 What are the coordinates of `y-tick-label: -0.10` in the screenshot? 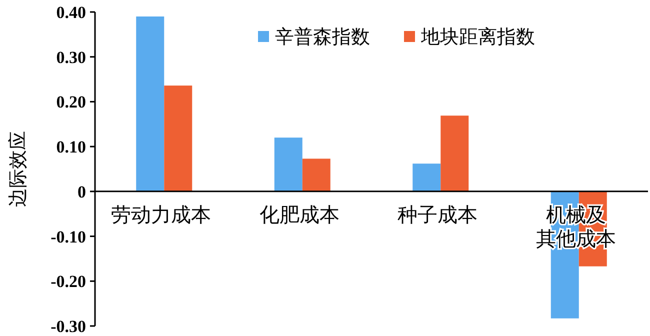 It's located at (68, 236).